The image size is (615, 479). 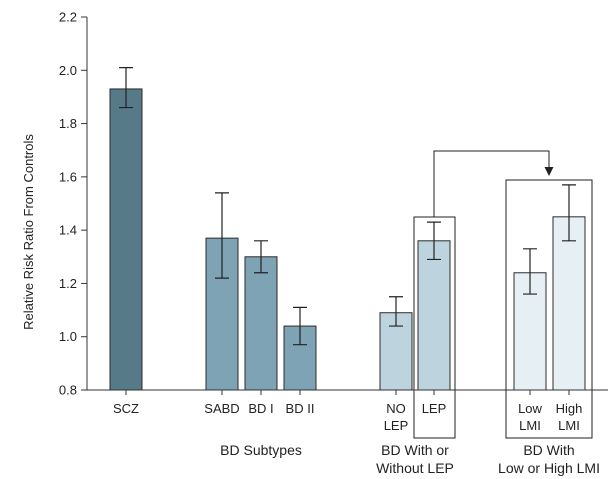 I want to click on category-label: Low, so click(x=530, y=408).